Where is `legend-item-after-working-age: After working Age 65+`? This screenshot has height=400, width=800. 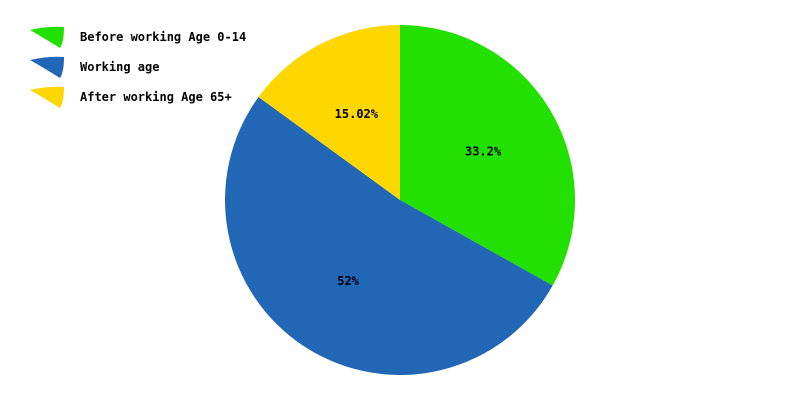 legend-item-after-working-age: After working Age 65+ is located at coordinates (137, 99).